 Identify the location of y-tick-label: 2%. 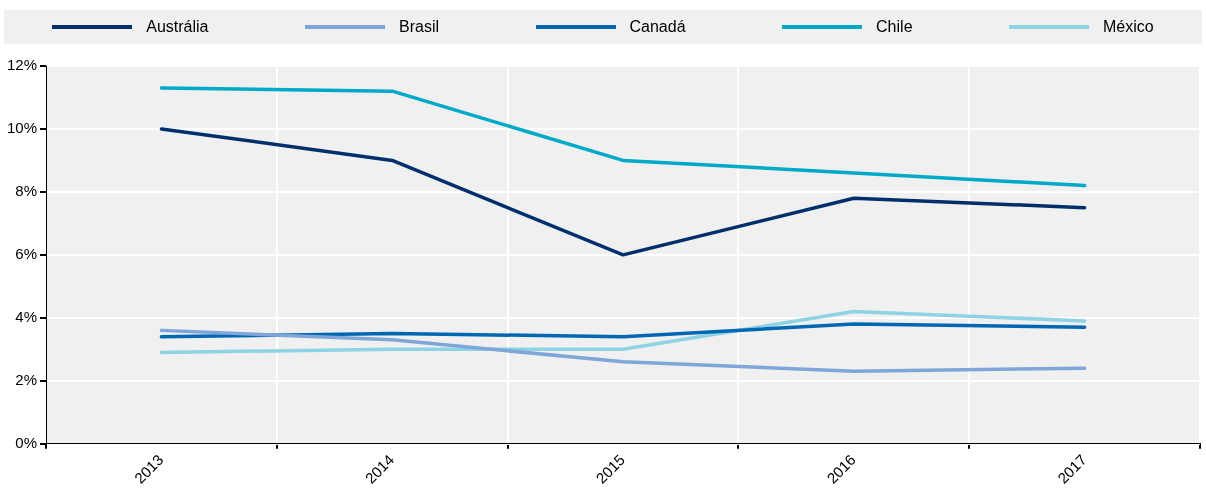
(26, 379).